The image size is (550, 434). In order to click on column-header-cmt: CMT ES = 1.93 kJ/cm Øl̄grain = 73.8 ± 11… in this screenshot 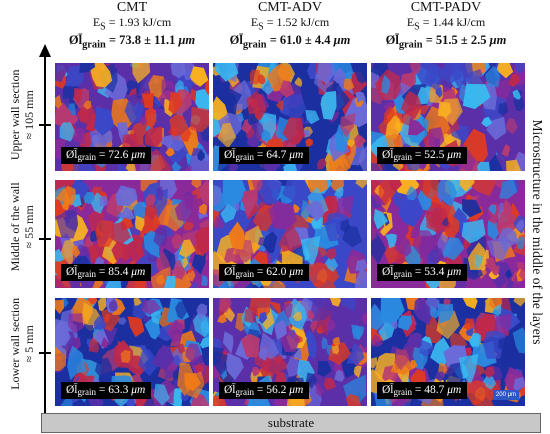, I will do `click(132, 25)`.